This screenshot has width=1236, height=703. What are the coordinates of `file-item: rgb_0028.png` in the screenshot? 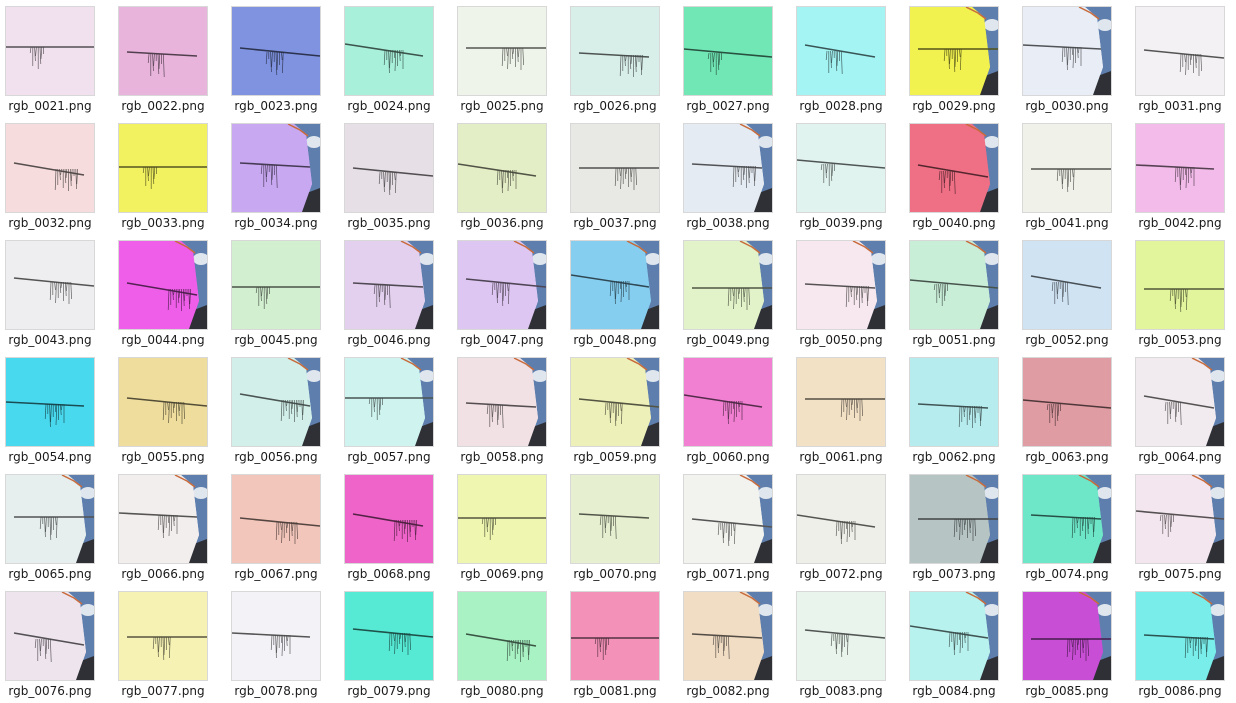 It's located at (830, 64).